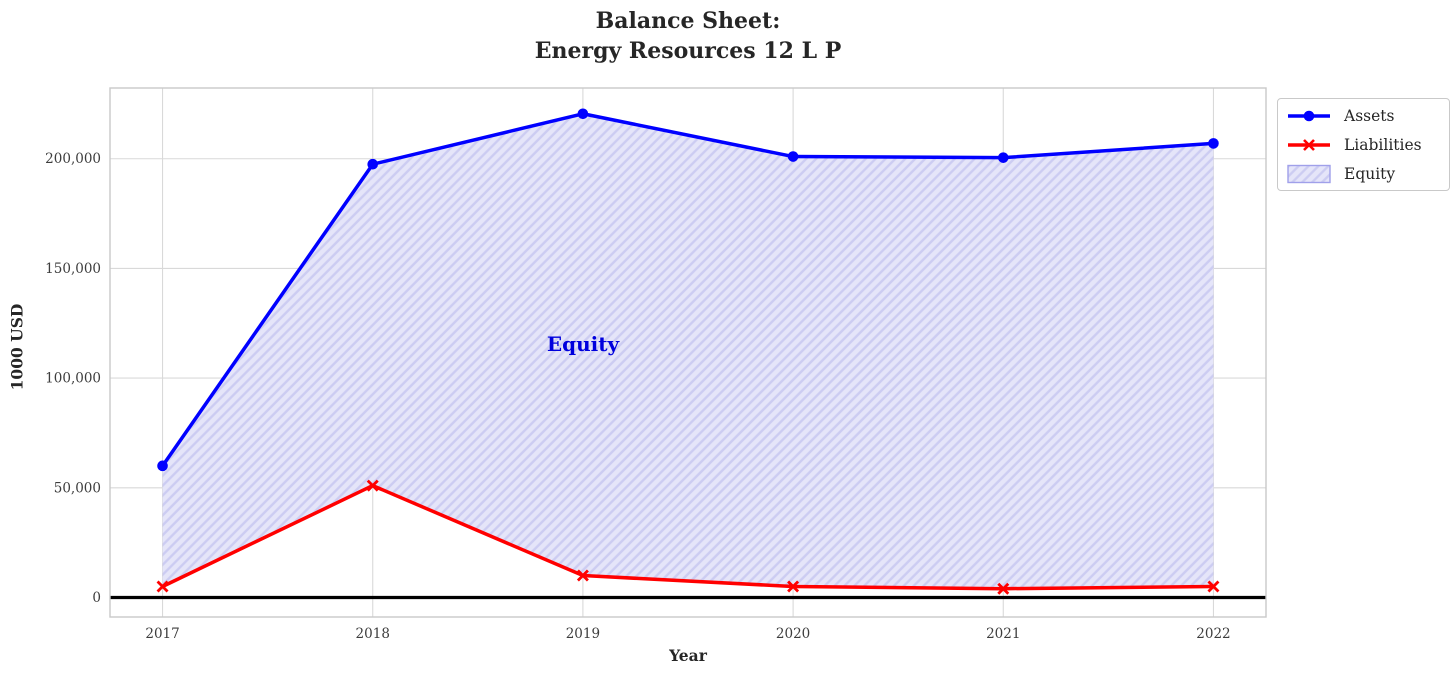 Image resolution: width=1454 pixels, height=676 pixels. I want to click on legend-item-assets: Assets, so click(1363, 116).